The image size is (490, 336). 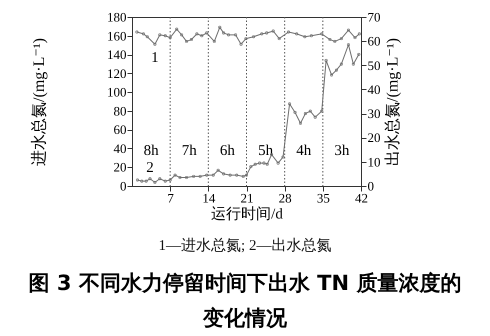 What do you see at coordinates (393, 102) in the screenshot?
I see `y2-axis-title: 出水总氮/(mg·L⁻¹)` at bounding box center [393, 102].